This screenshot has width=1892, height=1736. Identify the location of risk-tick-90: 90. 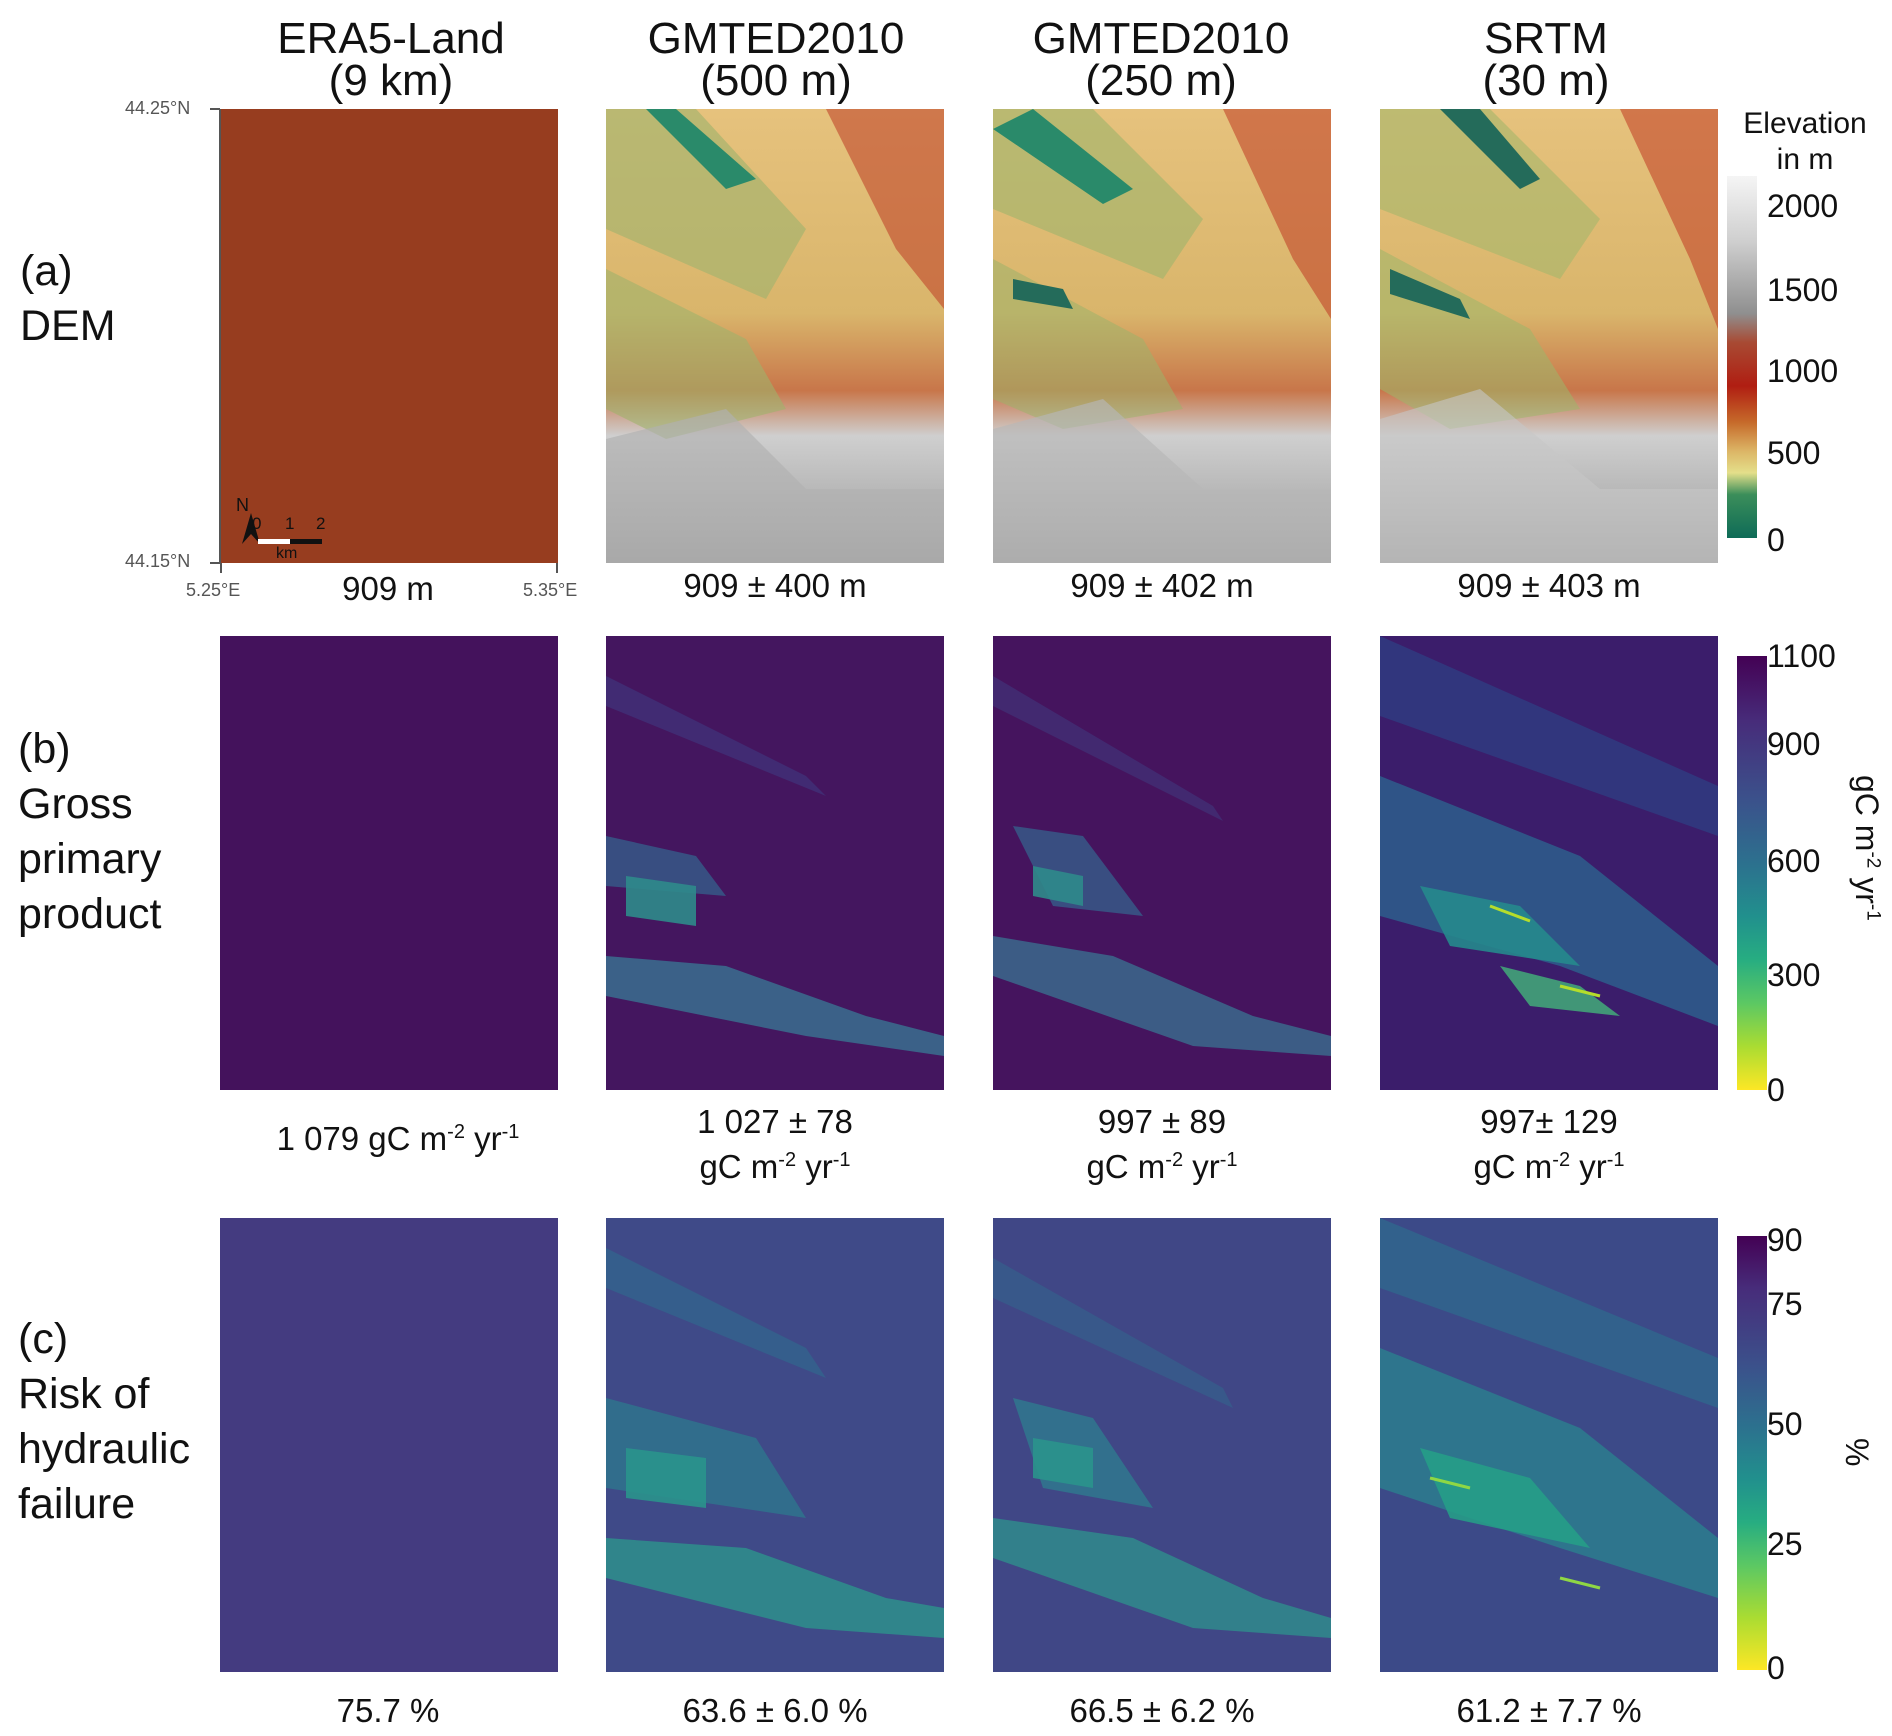
(1785, 1240).